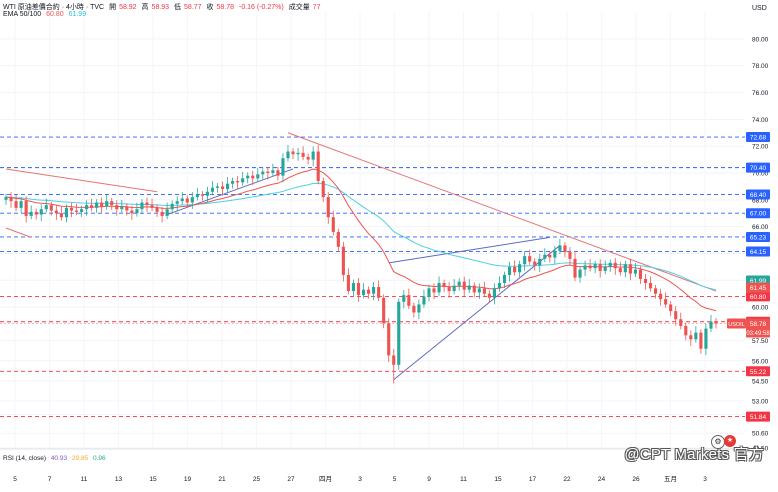 The image size is (778, 492). What do you see at coordinates (730, 441) in the screenshot?
I see `flag-icon: ★` at bounding box center [730, 441].